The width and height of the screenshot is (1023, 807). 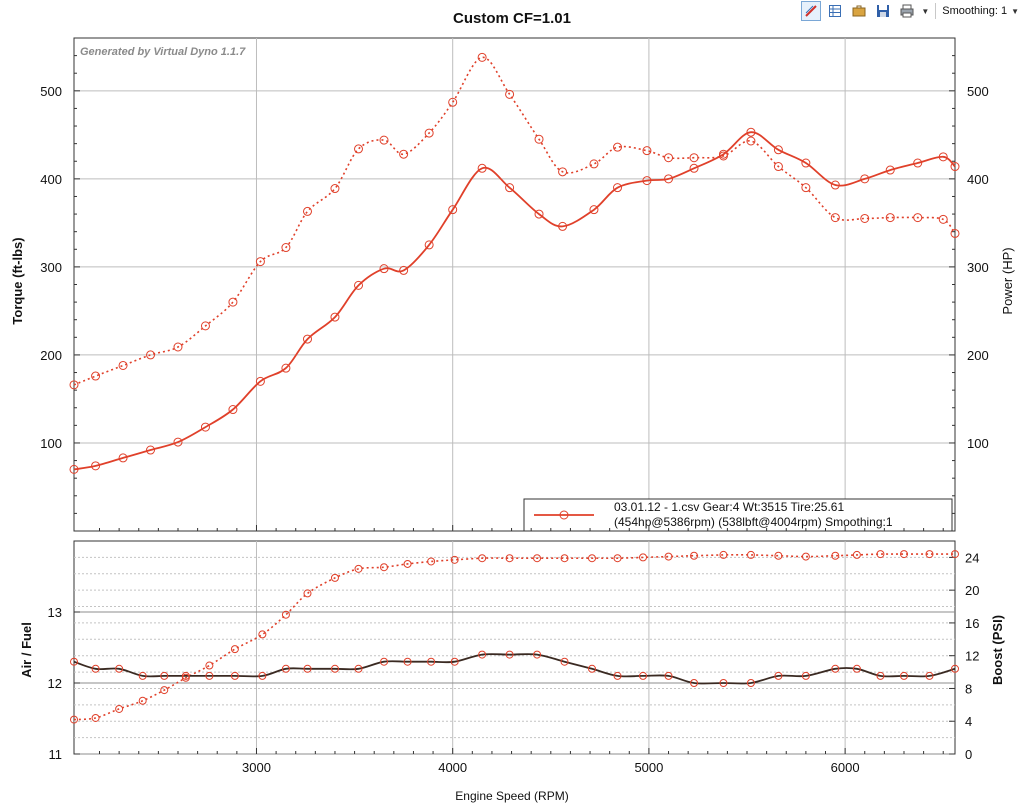 What do you see at coordinates (1015, 11) in the screenshot?
I see `smoothing-dropdown-caret: ▼` at bounding box center [1015, 11].